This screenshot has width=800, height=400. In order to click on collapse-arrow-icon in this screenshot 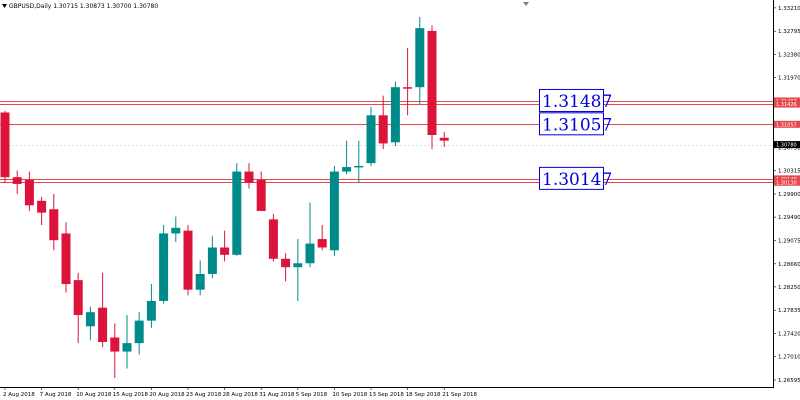, I will do `click(4, 6)`.